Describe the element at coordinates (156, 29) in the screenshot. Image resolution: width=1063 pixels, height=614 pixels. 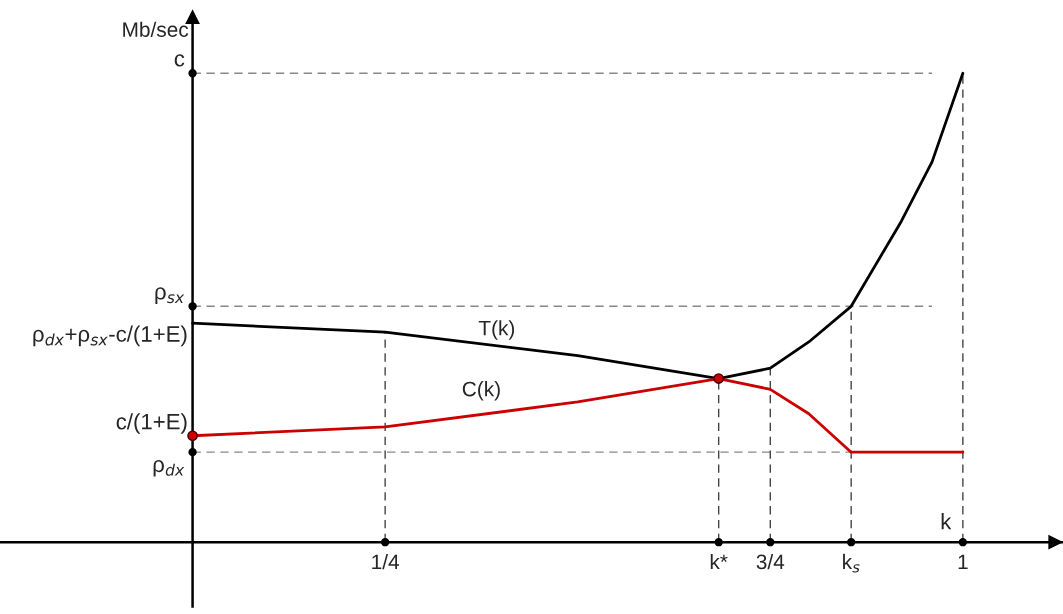
I see `y-axis-title: Mb/sec` at that location.